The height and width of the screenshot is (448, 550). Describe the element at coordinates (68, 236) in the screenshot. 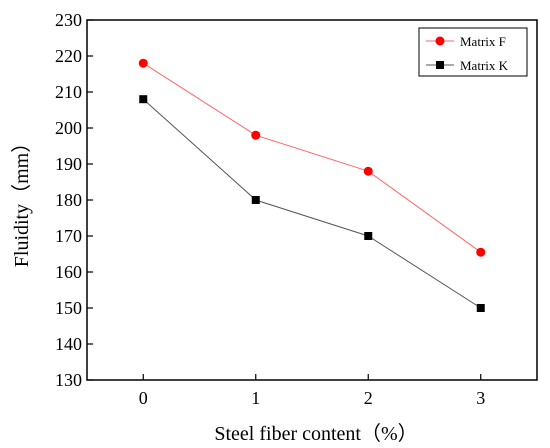

I see `y-tick-label: 170` at that location.